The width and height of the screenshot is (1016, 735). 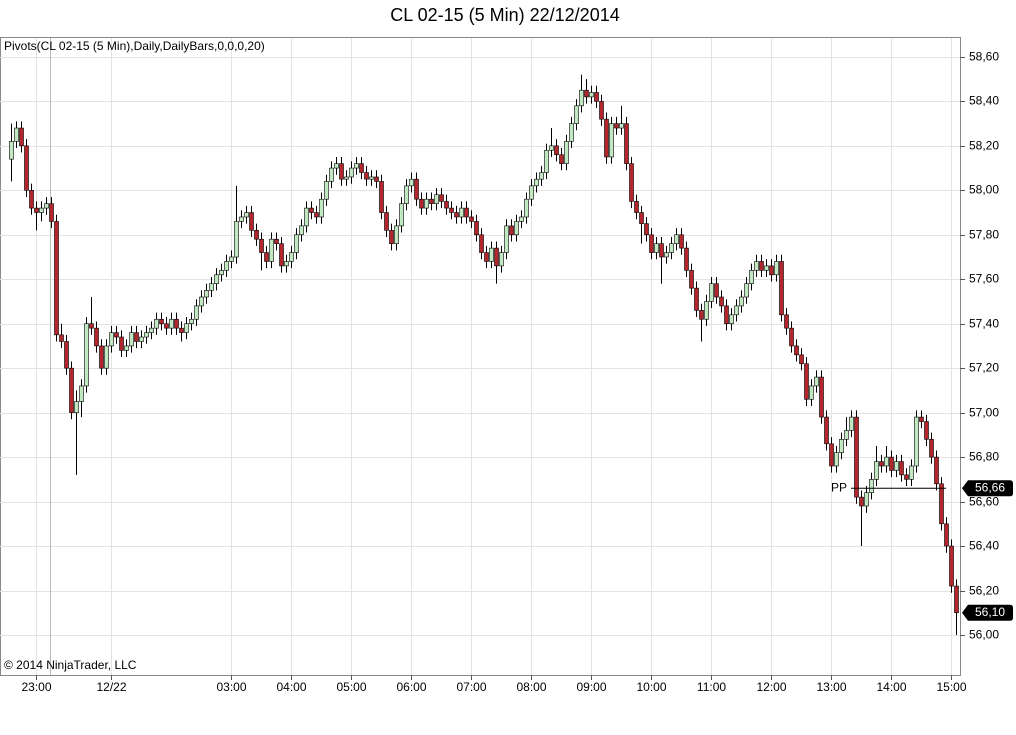 What do you see at coordinates (984, 146) in the screenshot?
I see `y-tick-label: 58,20` at bounding box center [984, 146].